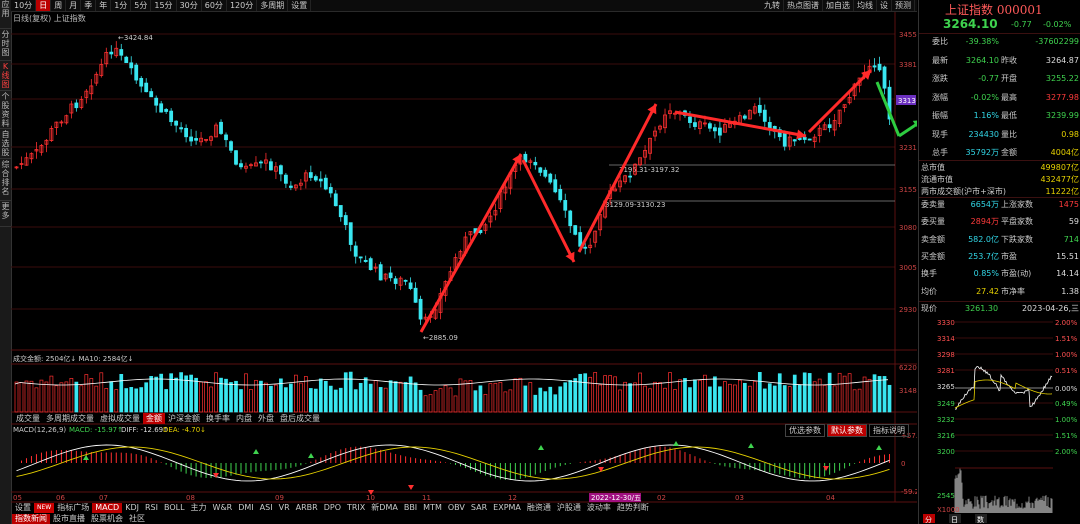 Image resolution: width=1080 pixels, height=524 pixels. Describe the element at coordinates (44, 508) in the screenshot. I see `indicator-tab-1: NEW` at that location.